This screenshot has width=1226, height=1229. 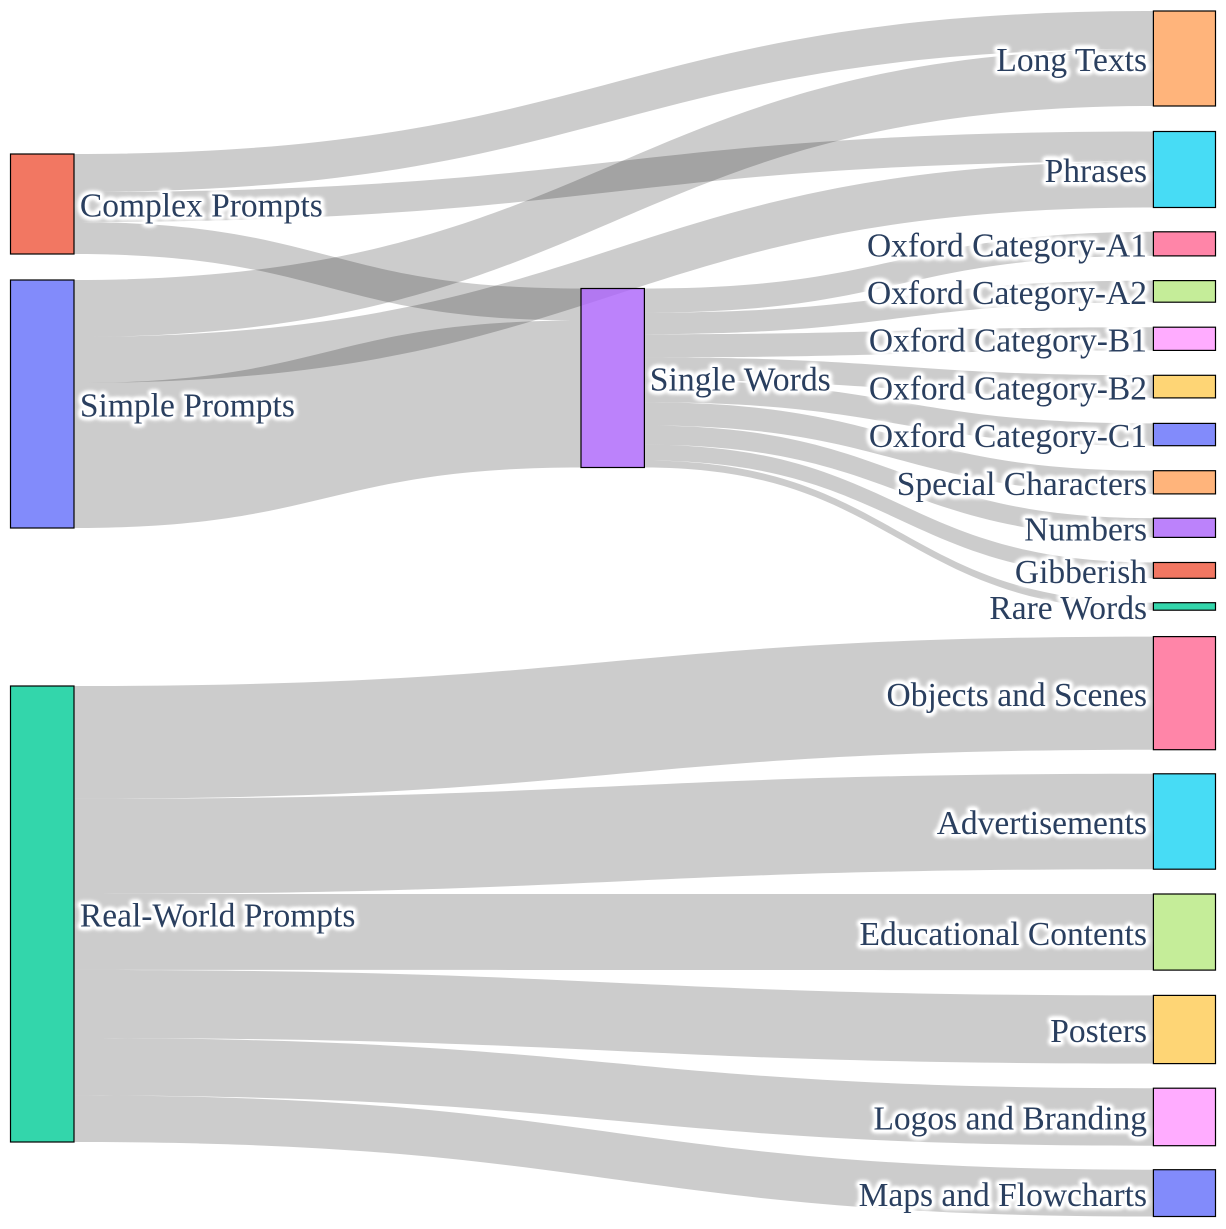 I want to click on svg-text: Educational Contents, so click(x=1003, y=934).